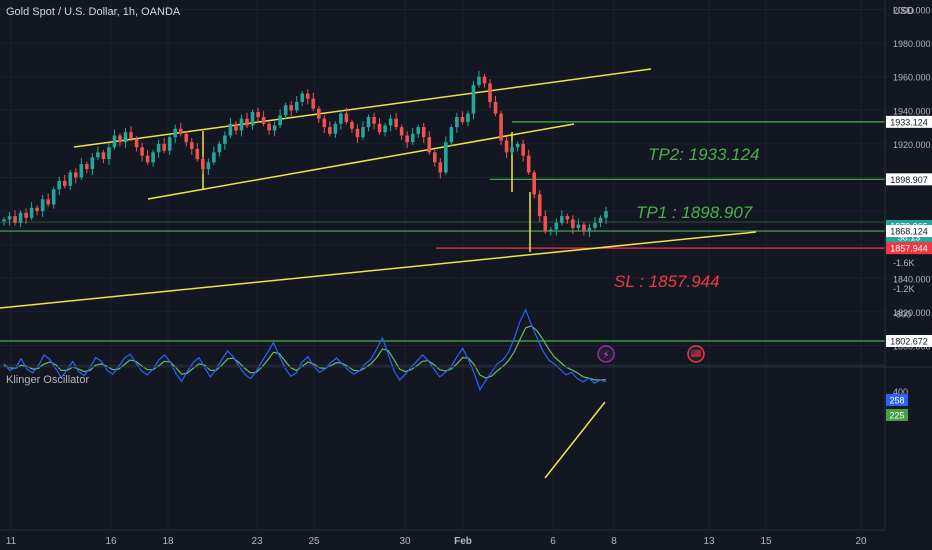 This screenshot has width=932, height=550. I want to click on time-tick-label: 25, so click(314, 541).